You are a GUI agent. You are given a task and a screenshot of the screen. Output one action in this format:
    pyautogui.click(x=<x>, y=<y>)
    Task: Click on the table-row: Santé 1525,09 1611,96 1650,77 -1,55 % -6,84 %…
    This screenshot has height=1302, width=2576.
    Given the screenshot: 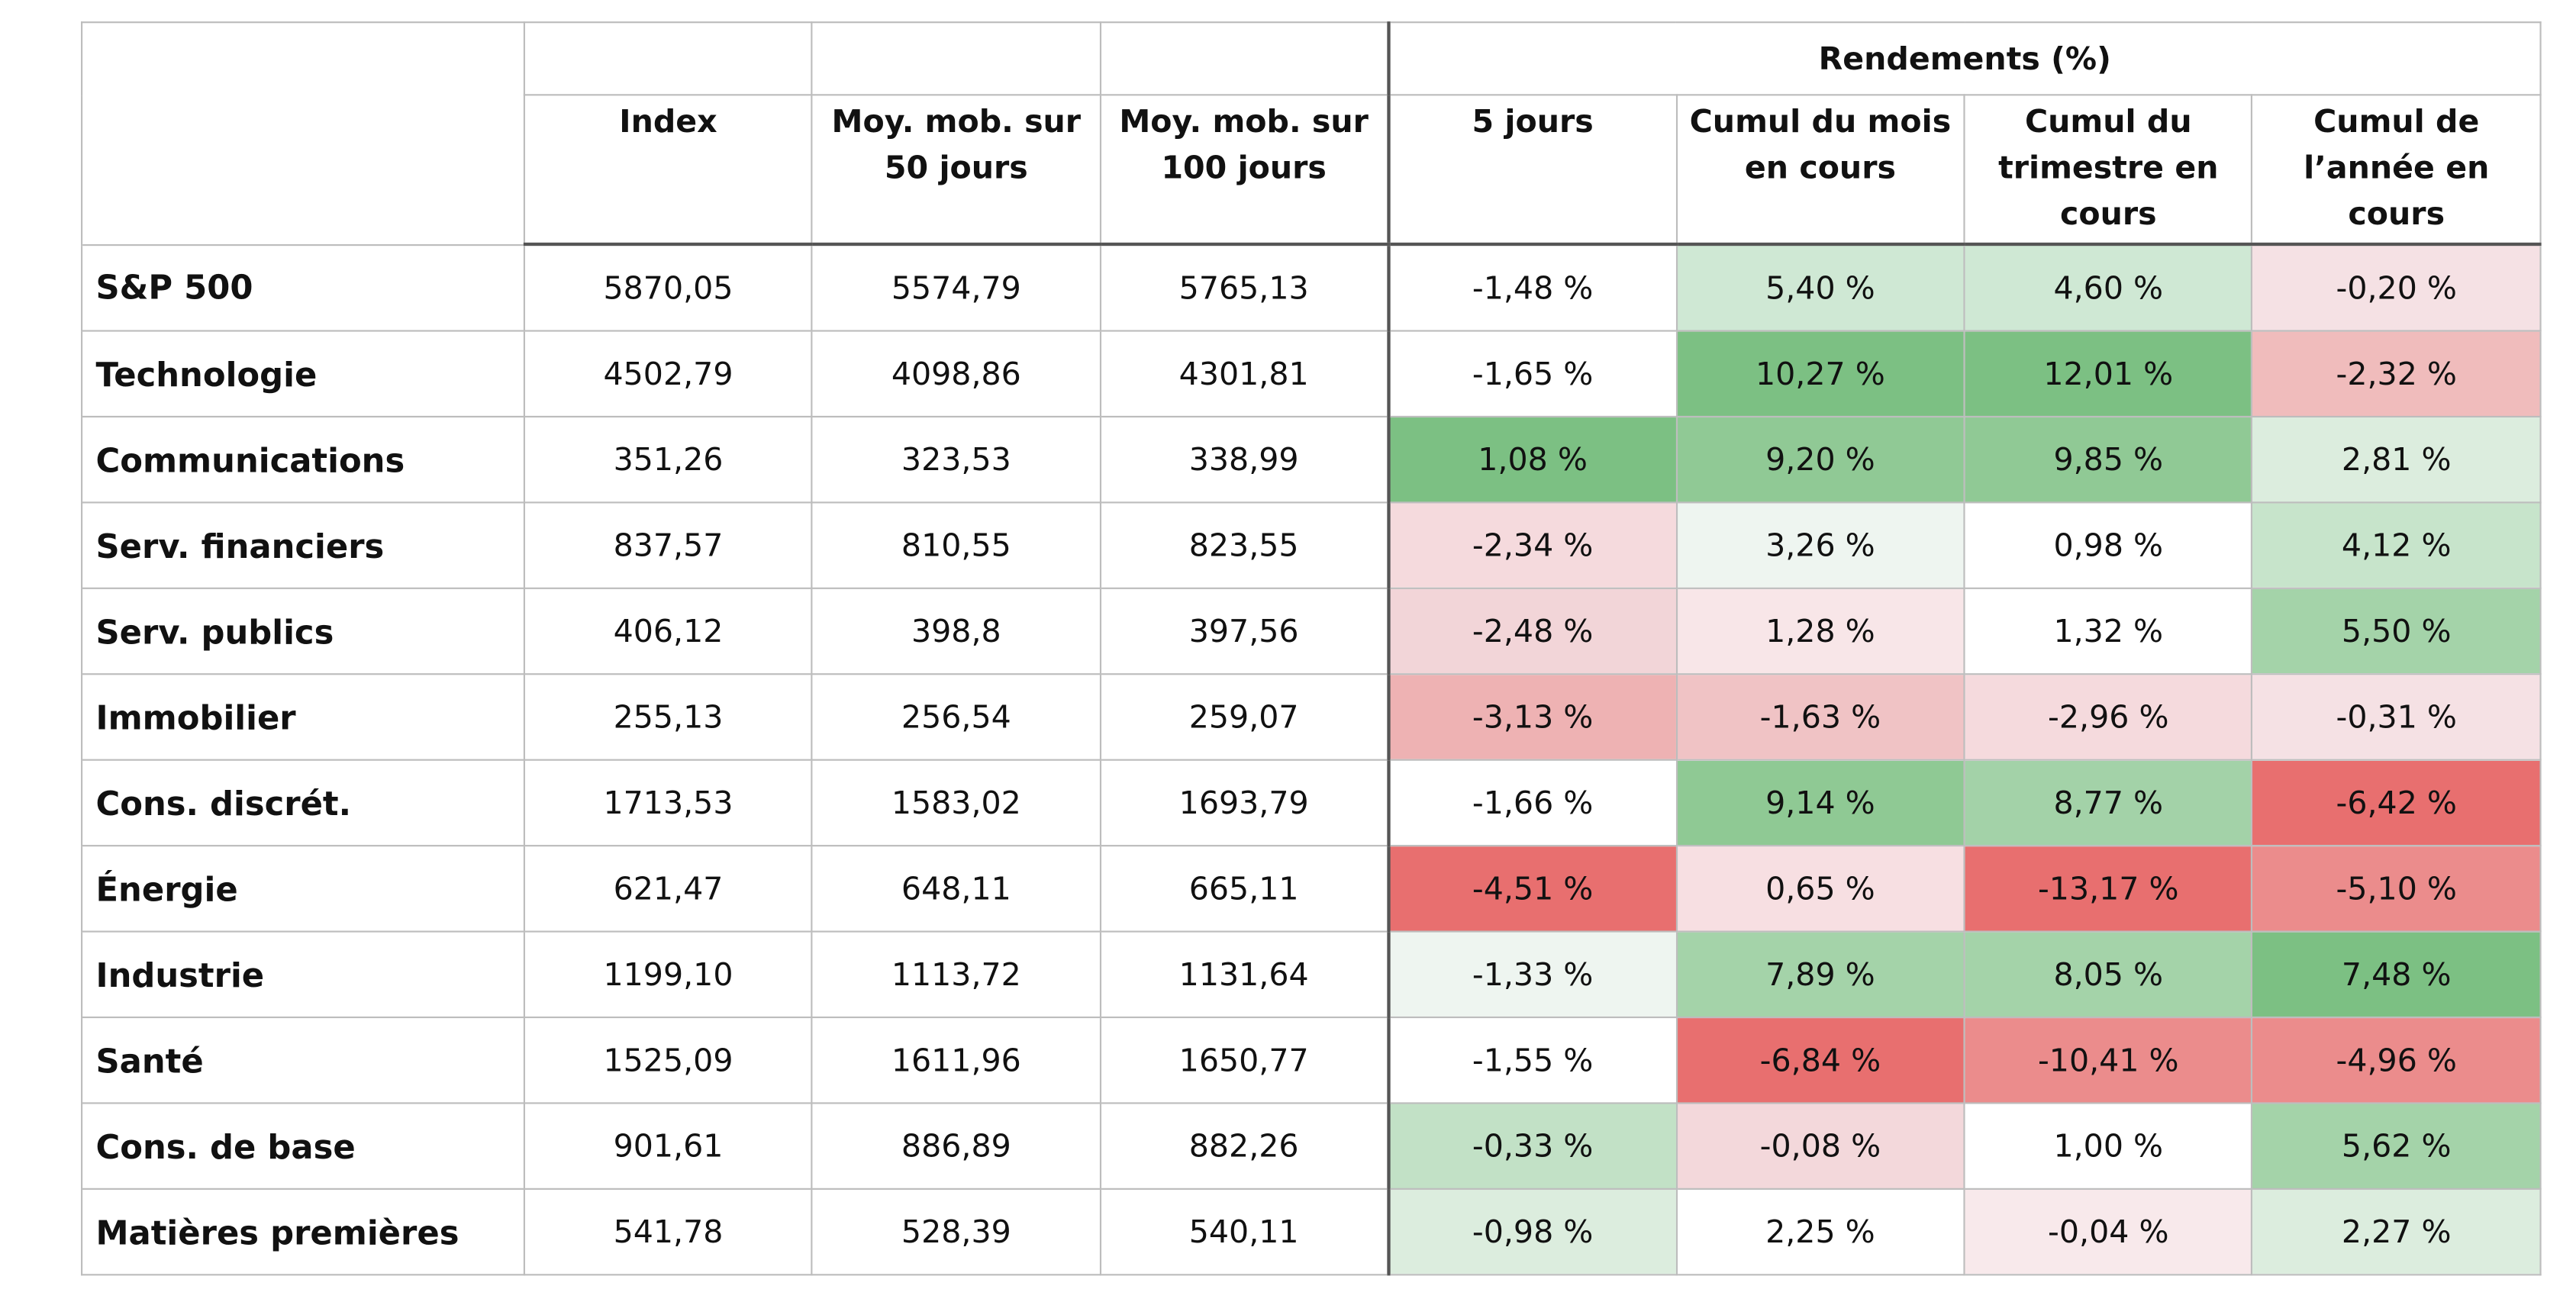 What is the action you would take?
    pyautogui.click(x=1311, y=1060)
    